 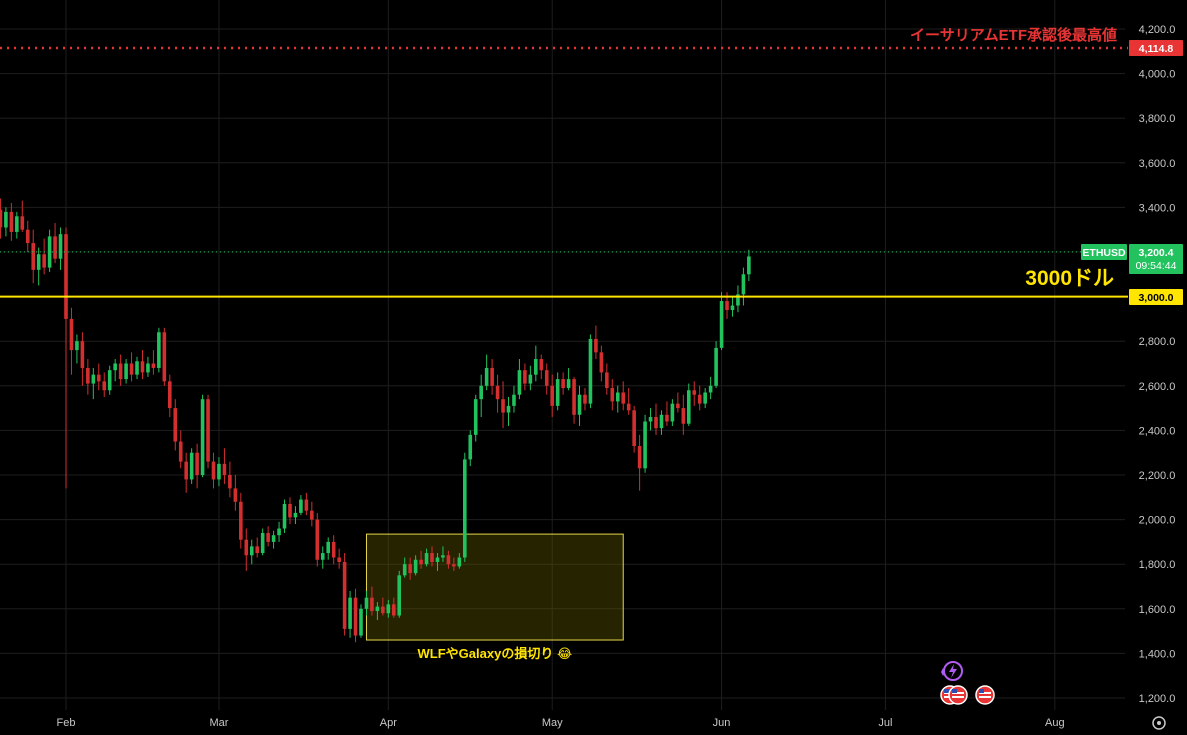 What do you see at coordinates (1156, 48) in the screenshot?
I see `ath-price-tag-bg` at bounding box center [1156, 48].